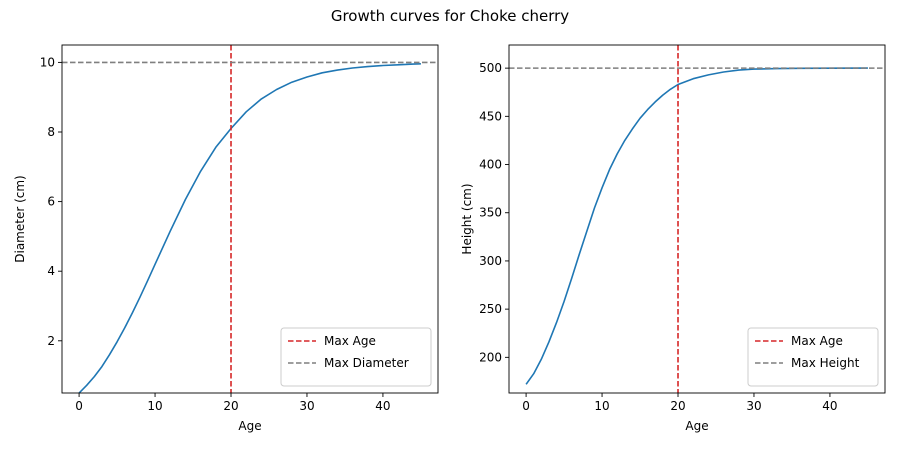 The height and width of the screenshot is (450, 900). What do you see at coordinates (51, 132) in the screenshot?
I see `y-tick-label: 8` at bounding box center [51, 132].